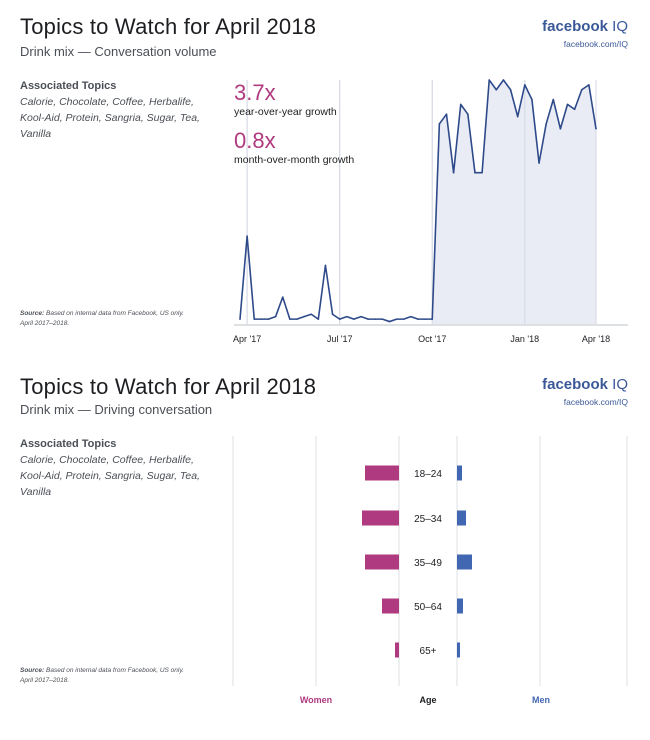 The image size is (650, 740). I want to click on page-subtitle: Drink mix — Conversation volume, so click(118, 51).